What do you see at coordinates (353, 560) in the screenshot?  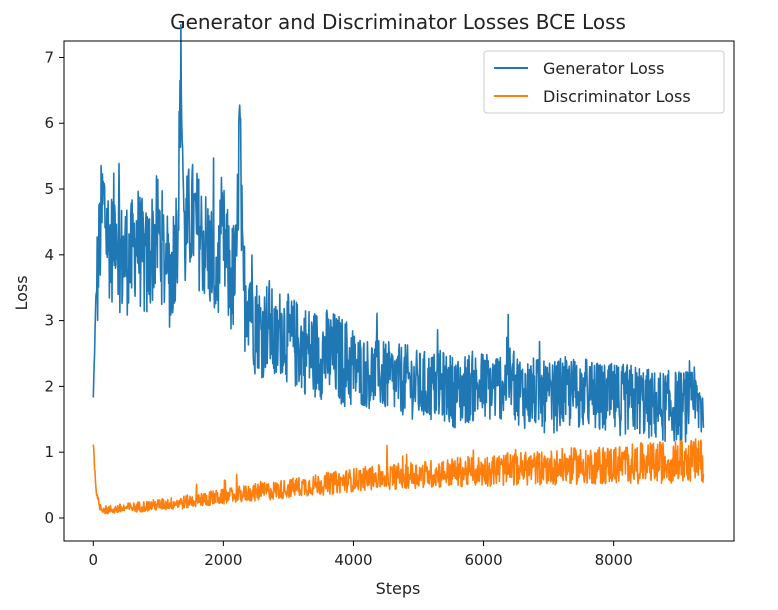 I see `x-tick-label: 4000` at bounding box center [353, 560].